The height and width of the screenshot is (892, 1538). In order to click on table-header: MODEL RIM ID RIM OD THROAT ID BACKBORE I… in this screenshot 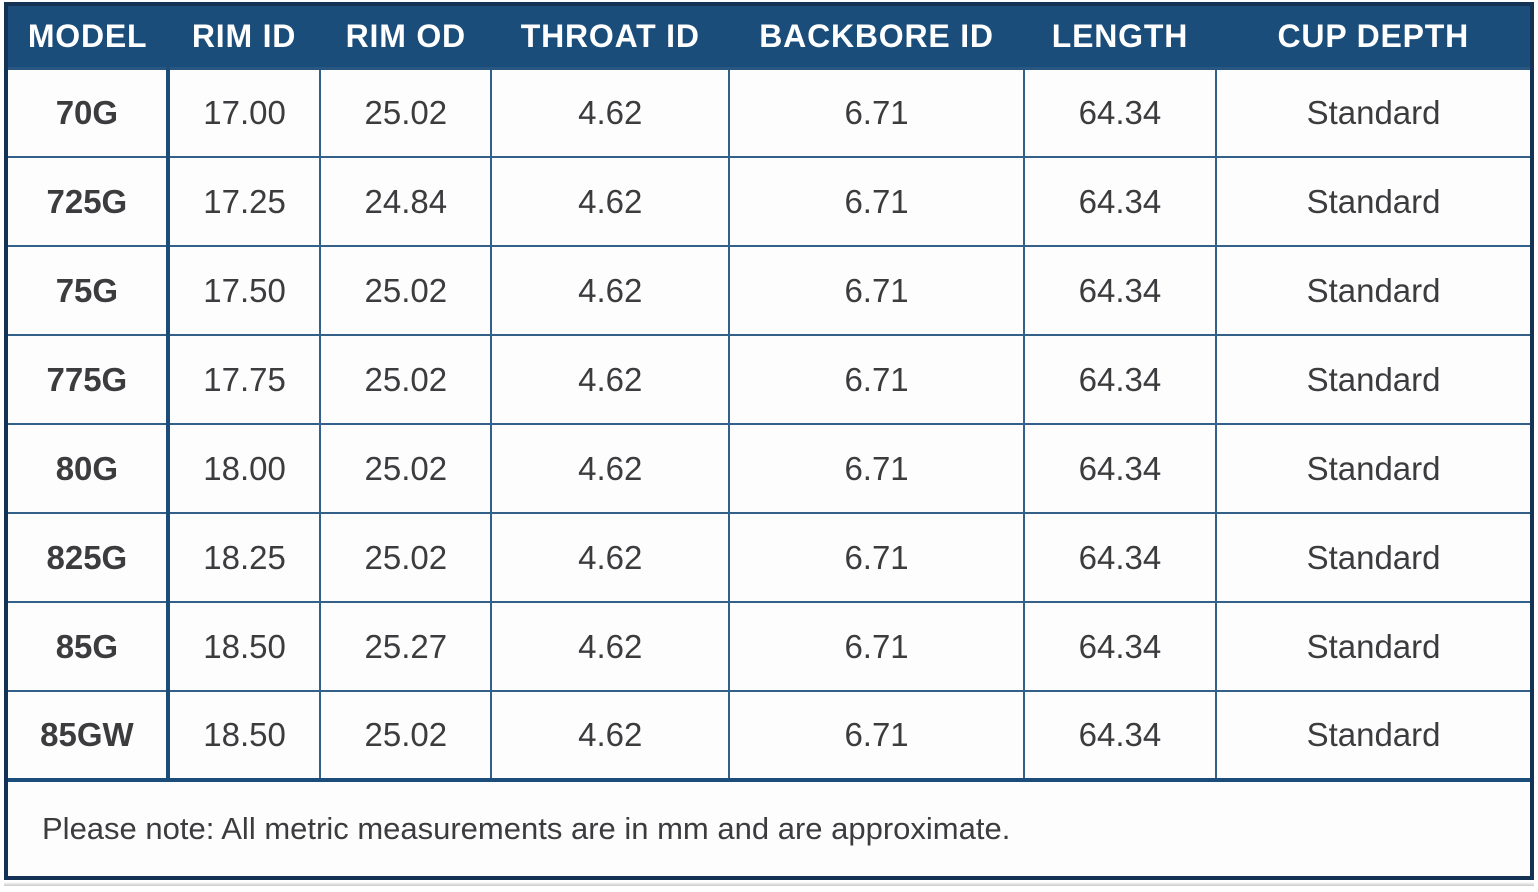, I will do `click(769, 36)`.